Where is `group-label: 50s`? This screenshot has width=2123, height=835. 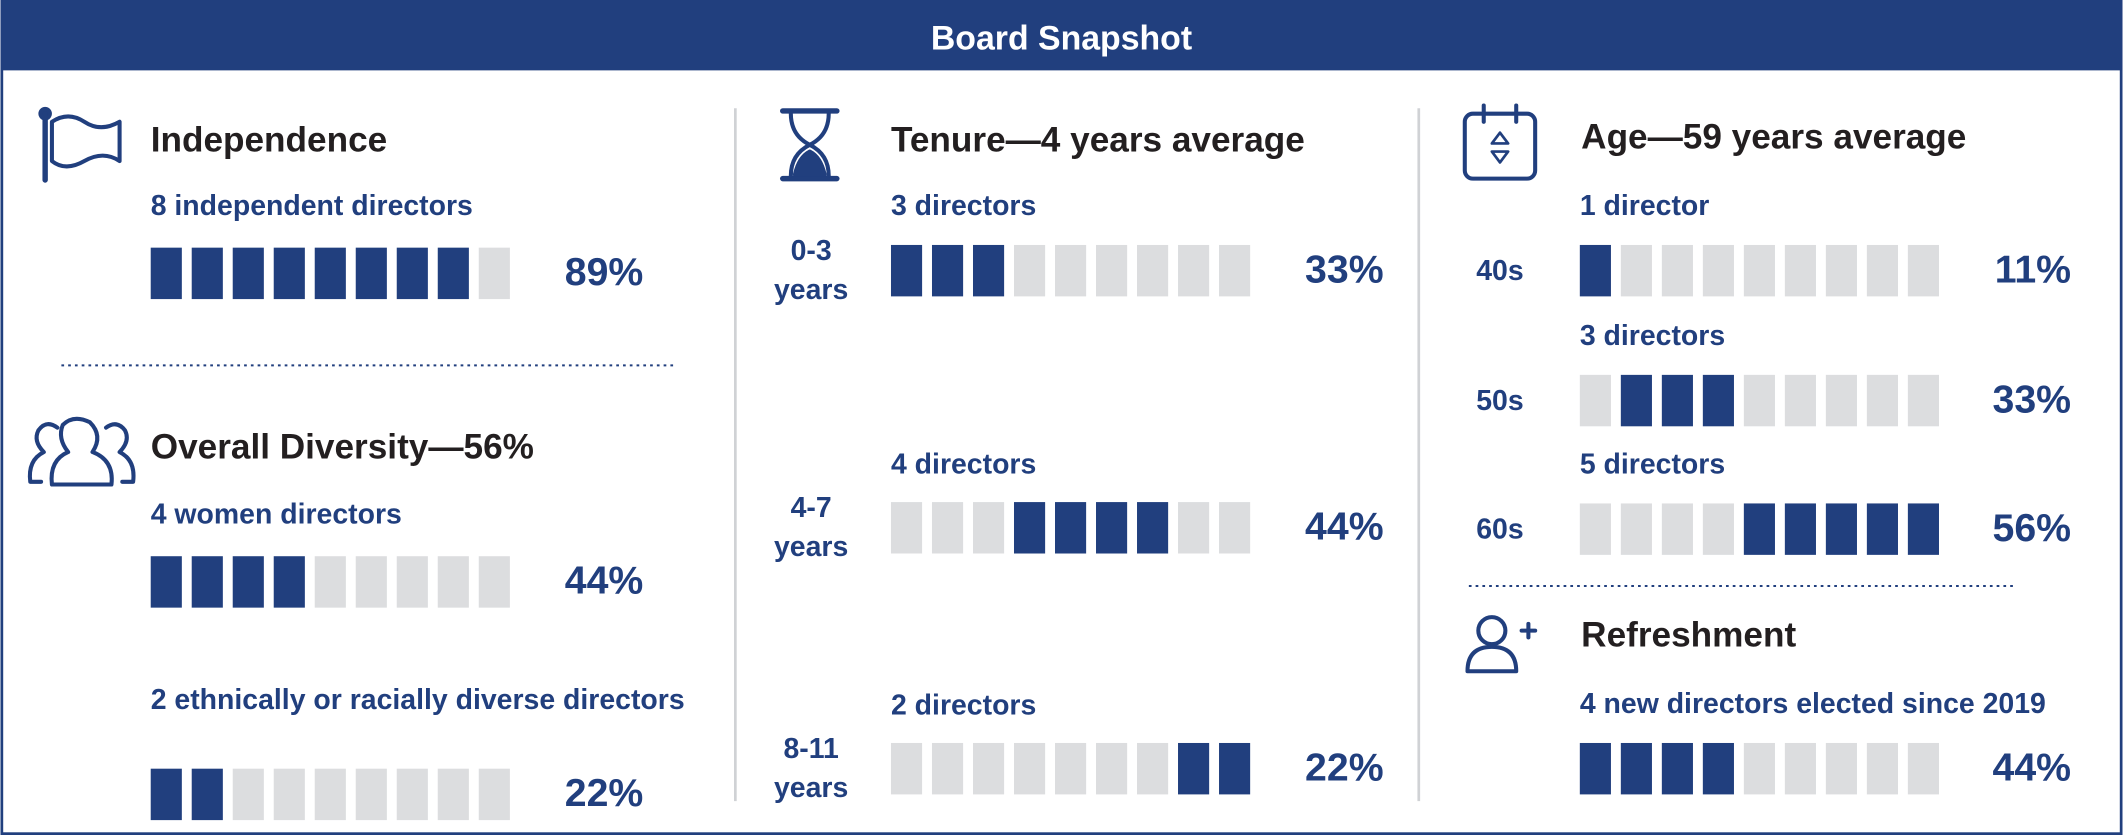
group-label: 50s is located at coordinates (1500, 401).